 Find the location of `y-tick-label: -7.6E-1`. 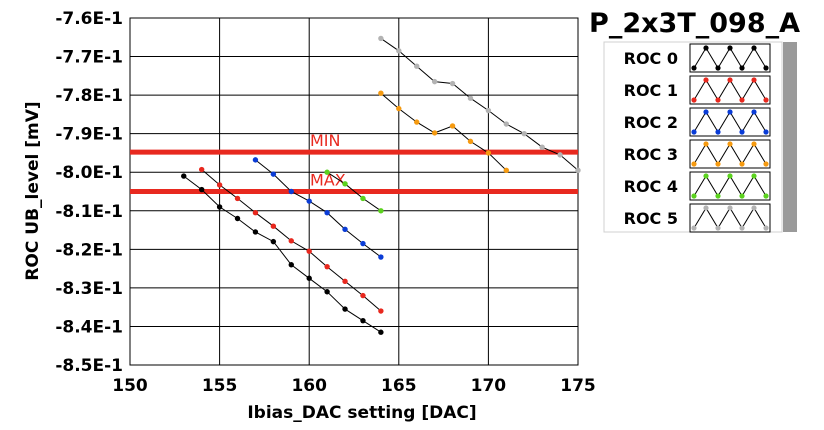

y-tick-label: -7.6E-1 is located at coordinates (89, 19).